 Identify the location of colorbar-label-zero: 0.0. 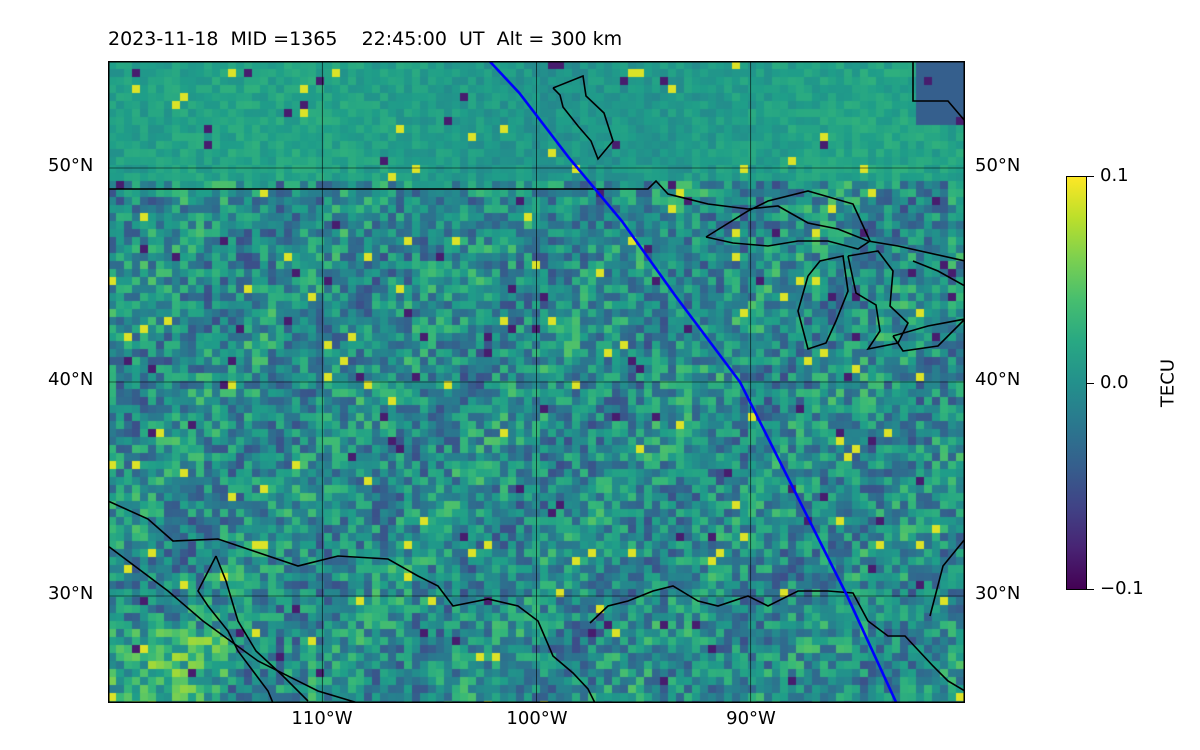
(1114, 382).